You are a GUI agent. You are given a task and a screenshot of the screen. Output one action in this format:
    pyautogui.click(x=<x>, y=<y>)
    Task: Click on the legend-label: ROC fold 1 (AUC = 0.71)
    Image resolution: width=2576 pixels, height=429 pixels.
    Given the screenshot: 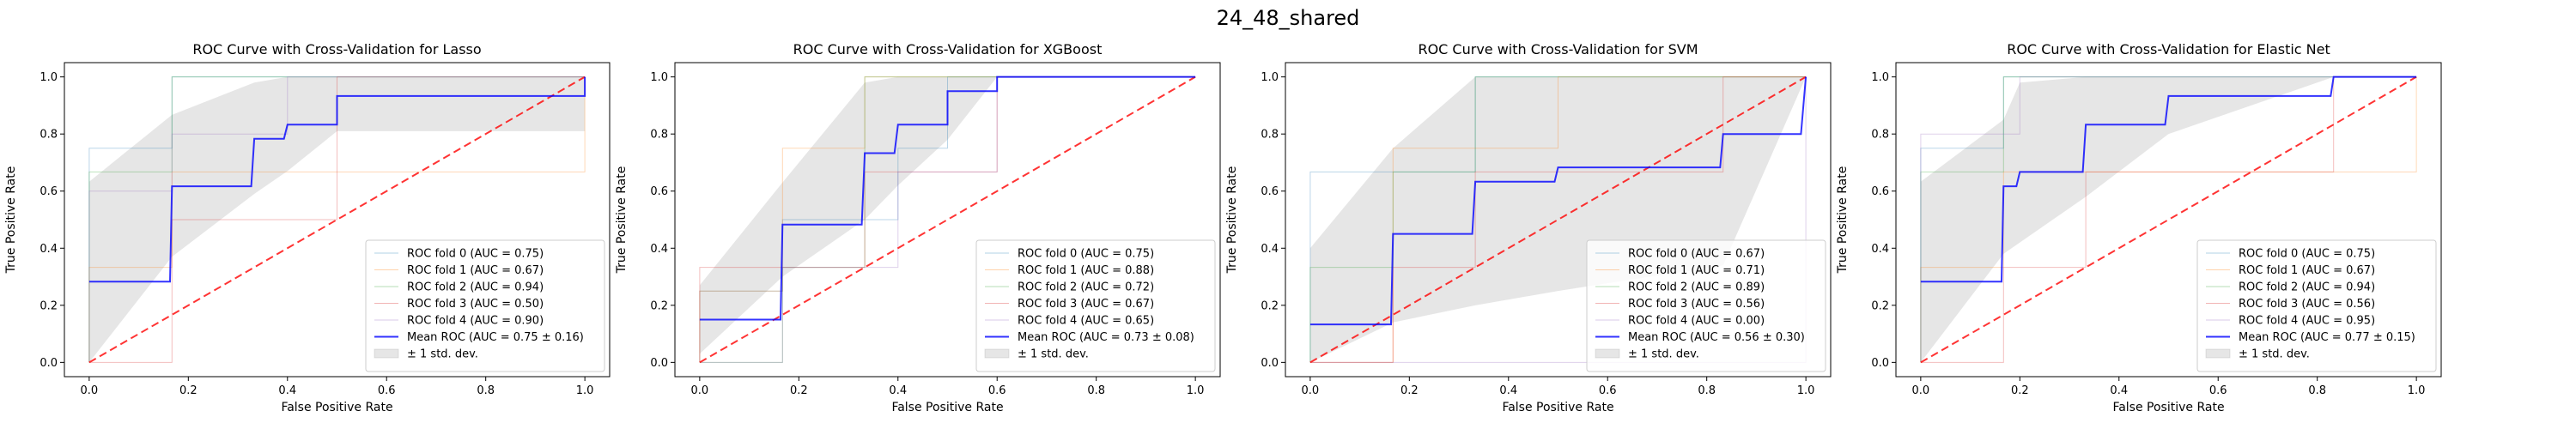 What is the action you would take?
    pyautogui.click(x=1697, y=270)
    